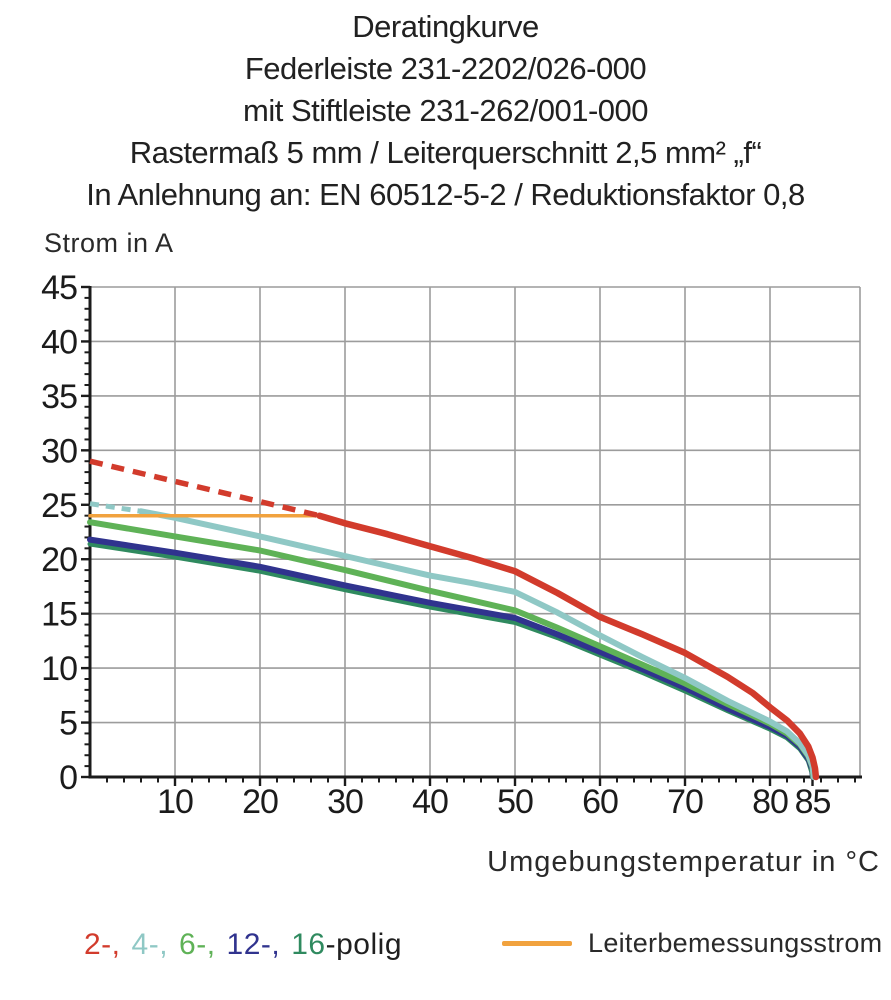  Describe the element at coordinates (363, 944) in the screenshot. I see `legend-polig-suffix: -polig` at that location.